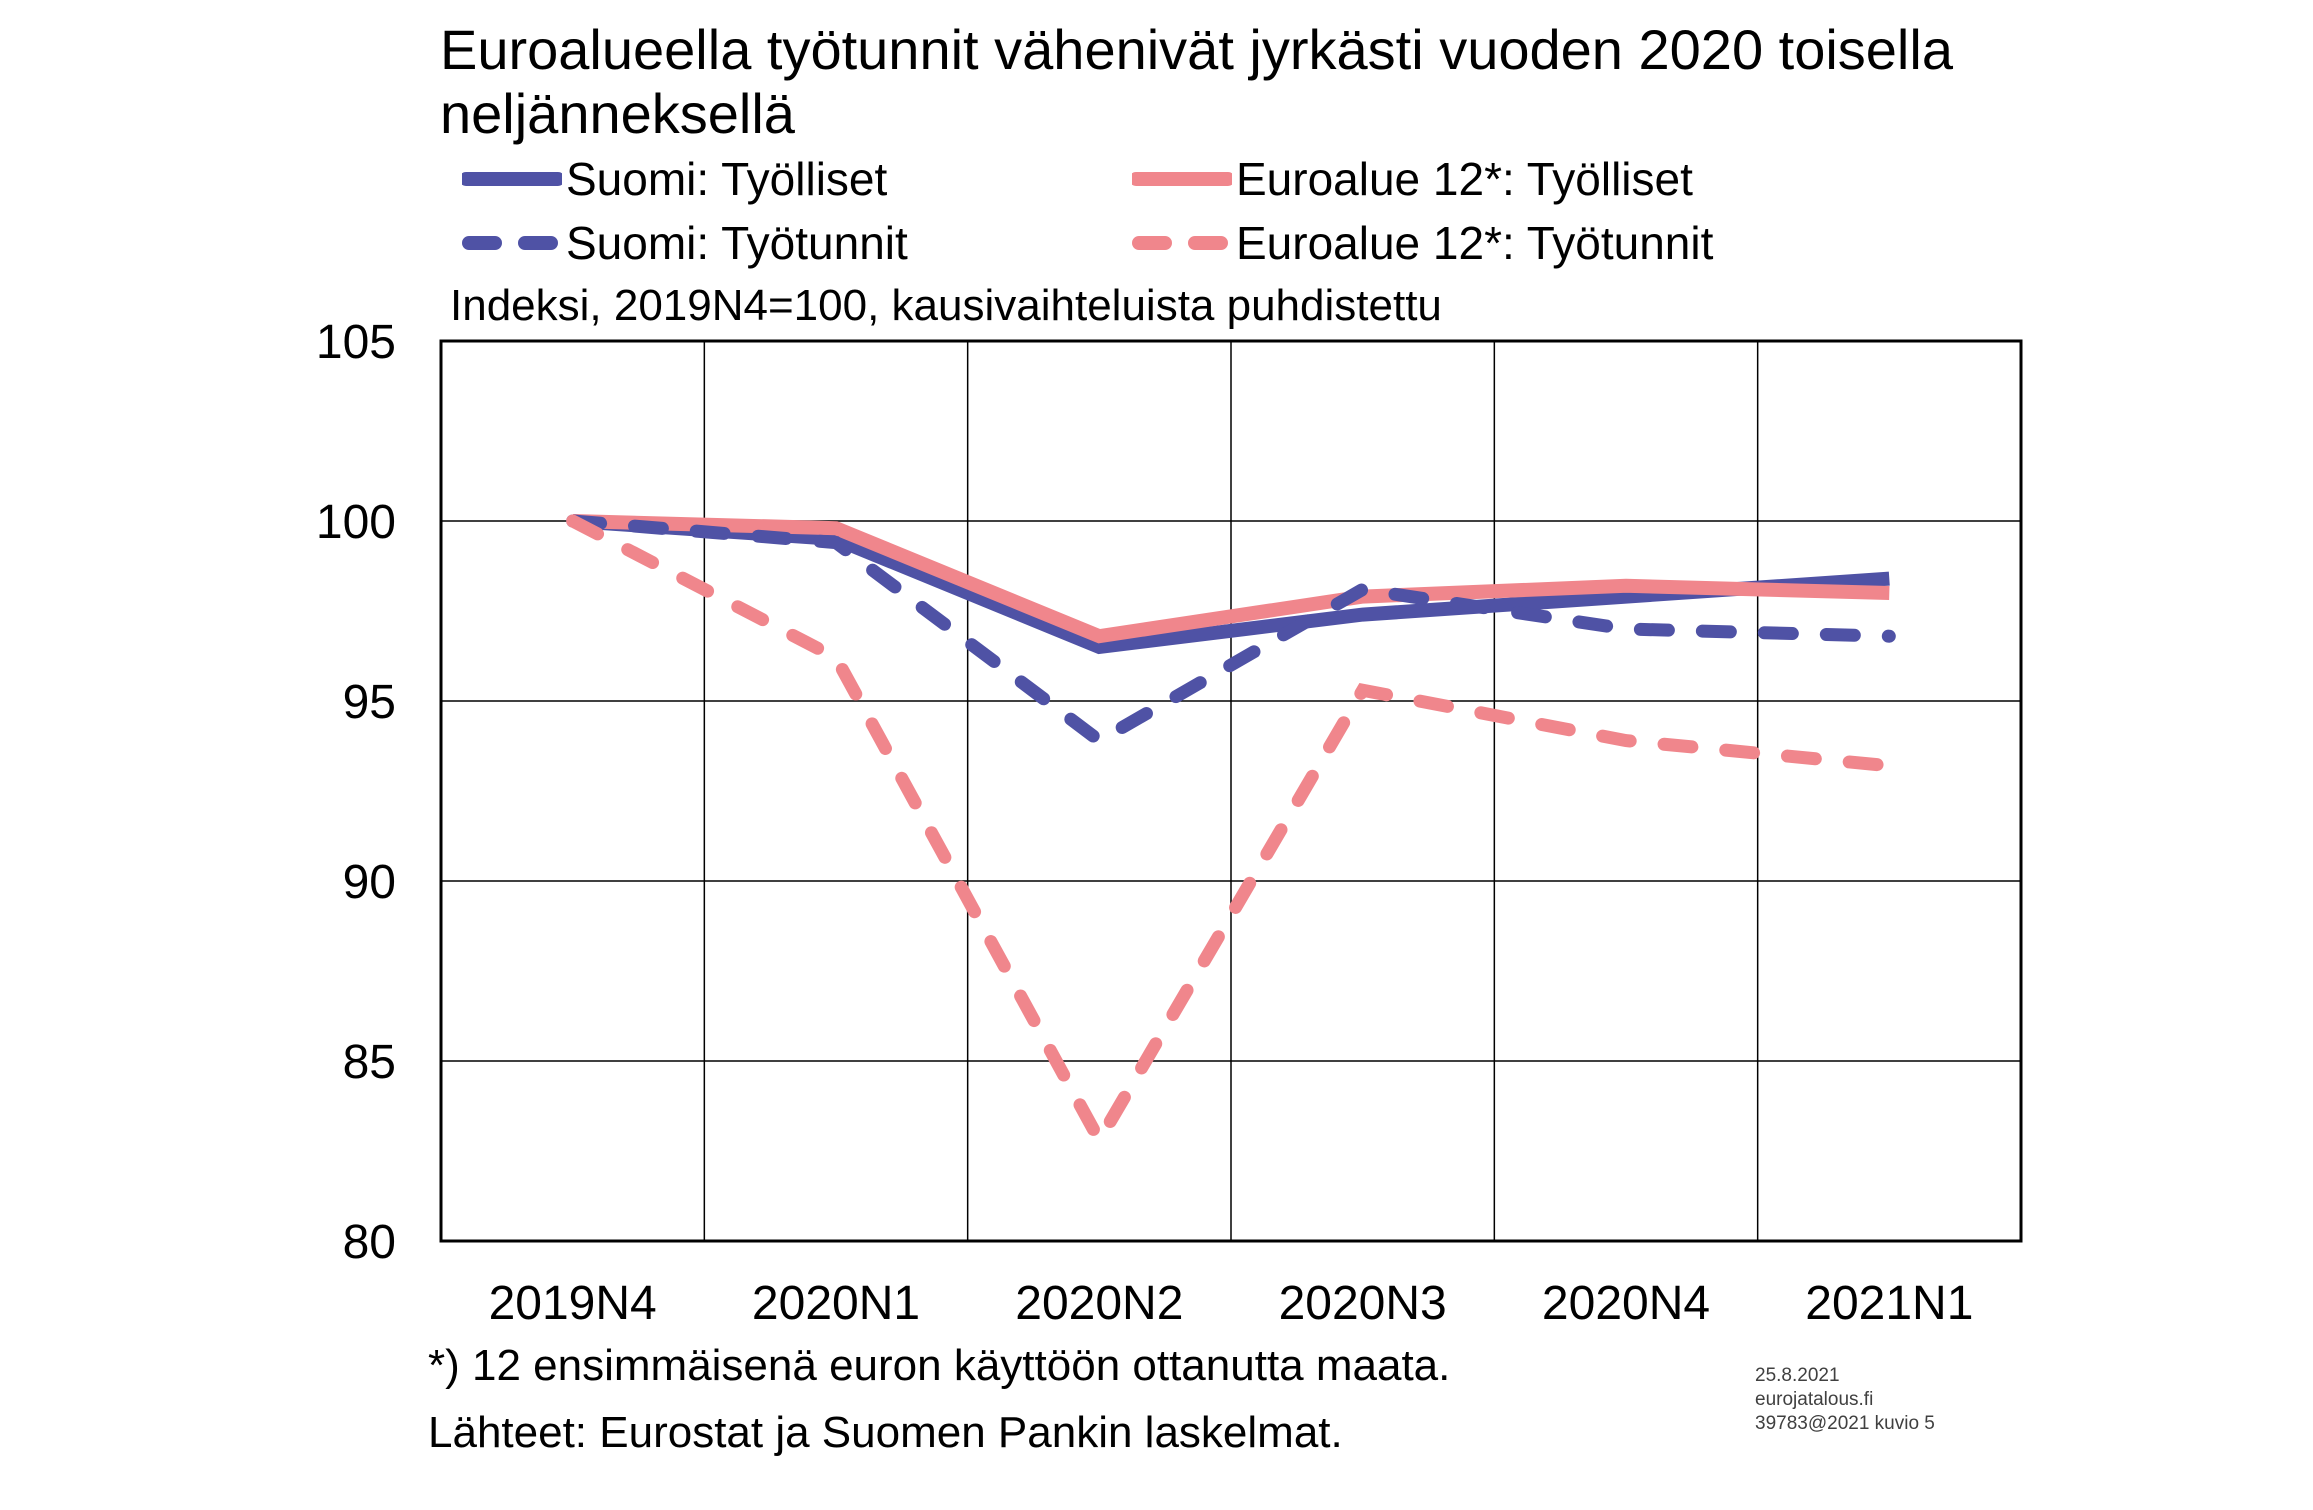  Describe the element at coordinates (1182, 243) in the screenshot. I see `legend-swatch-dashed-pink` at that location.